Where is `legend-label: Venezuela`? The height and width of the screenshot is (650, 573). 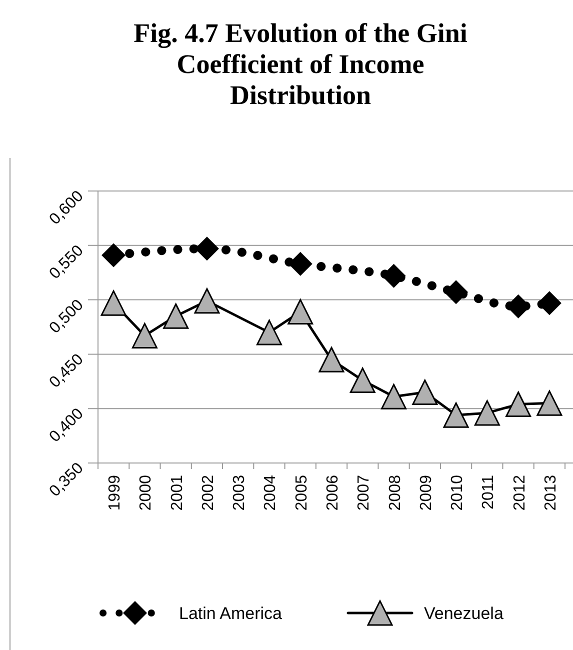
legend-label: Venezuela is located at coordinates (464, 613).